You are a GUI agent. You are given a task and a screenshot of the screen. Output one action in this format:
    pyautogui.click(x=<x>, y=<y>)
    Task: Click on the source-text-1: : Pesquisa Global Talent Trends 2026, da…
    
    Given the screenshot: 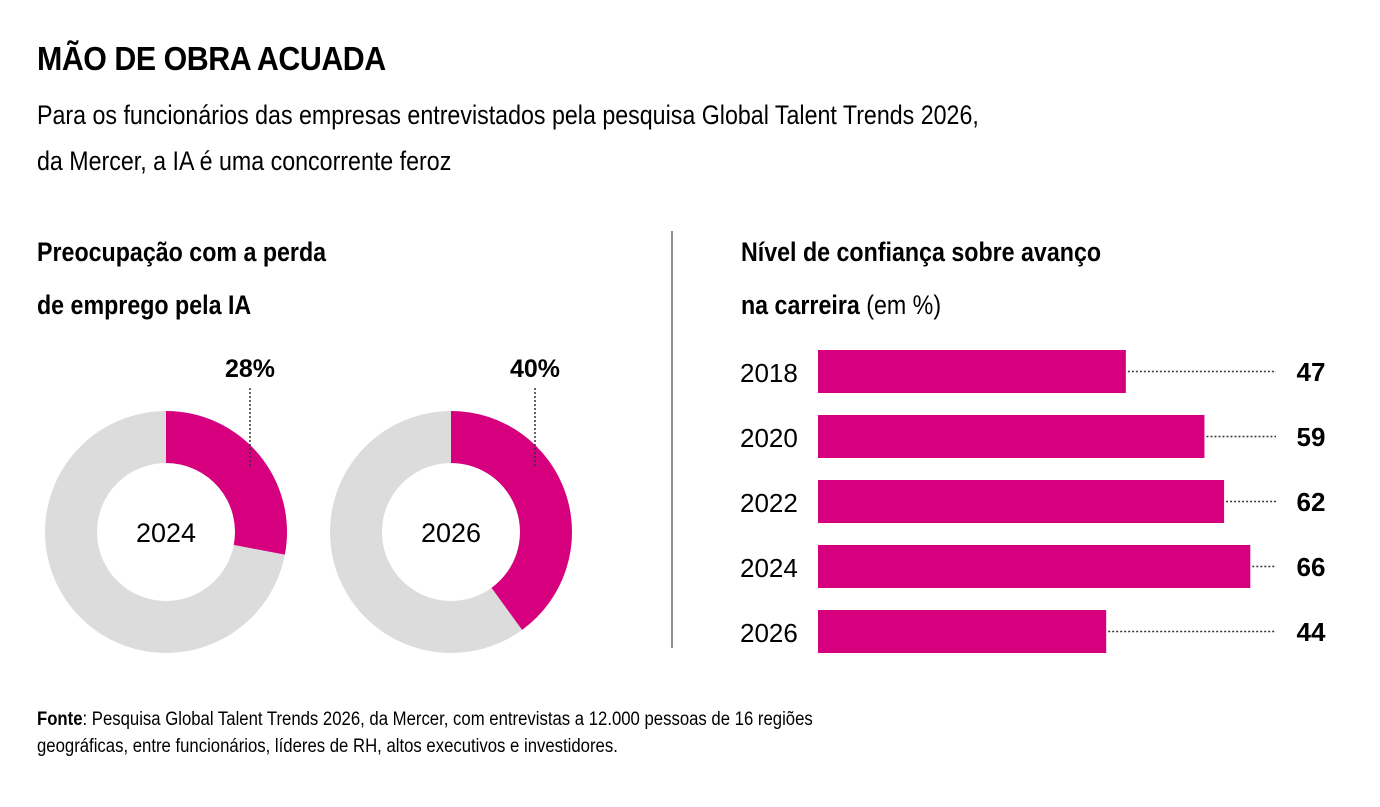 What is the action you would take?
    pyautogui.click(x=447, y=719)
    